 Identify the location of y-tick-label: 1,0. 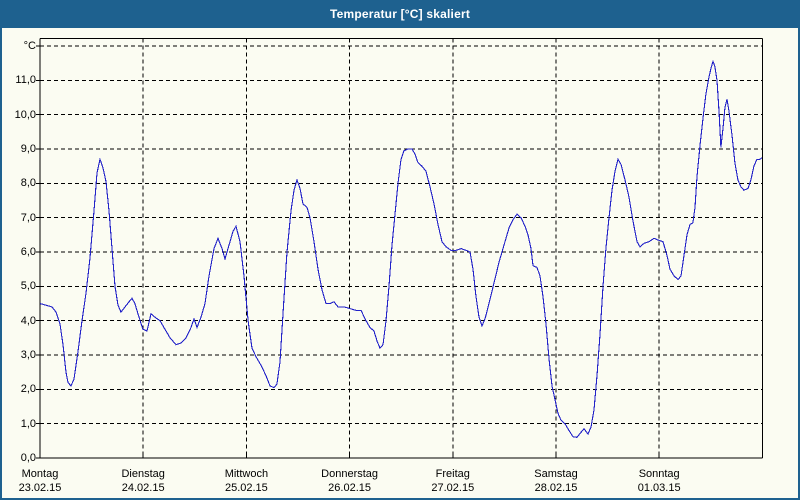
(28, 423).